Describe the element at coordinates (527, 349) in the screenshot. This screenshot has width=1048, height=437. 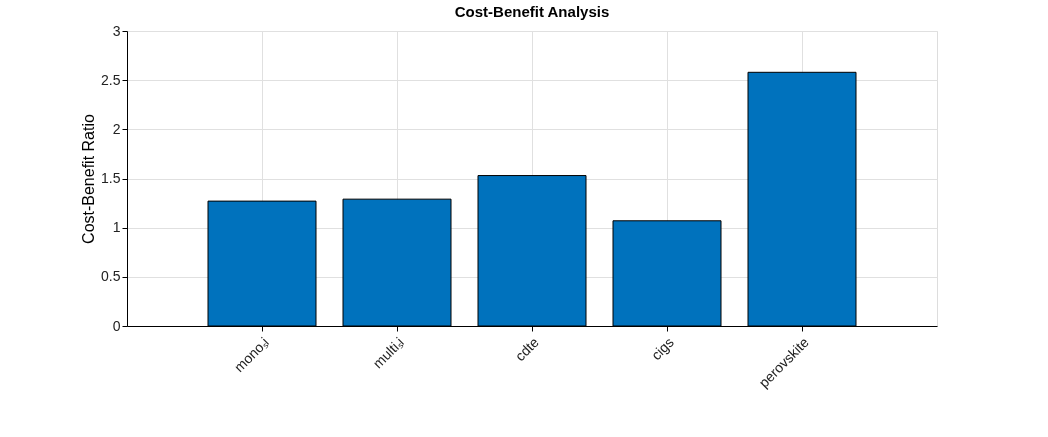
I see `x-tick-label: cdte` at that location.